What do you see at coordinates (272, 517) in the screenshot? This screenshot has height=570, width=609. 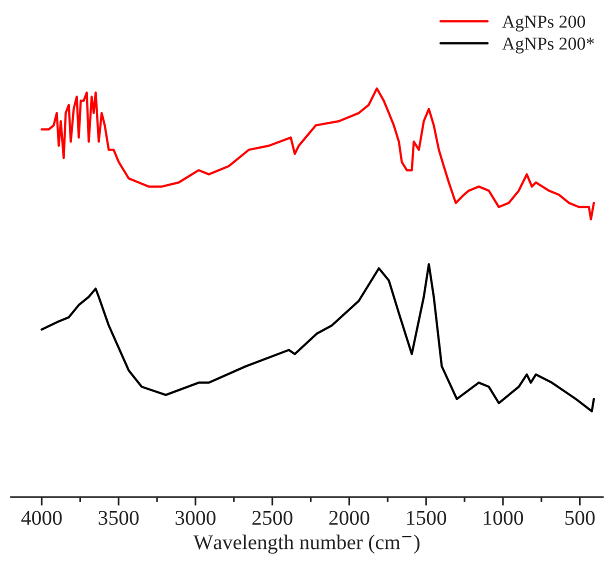 I see `x-tick-label: 2500` at bounding box center [272, 517].